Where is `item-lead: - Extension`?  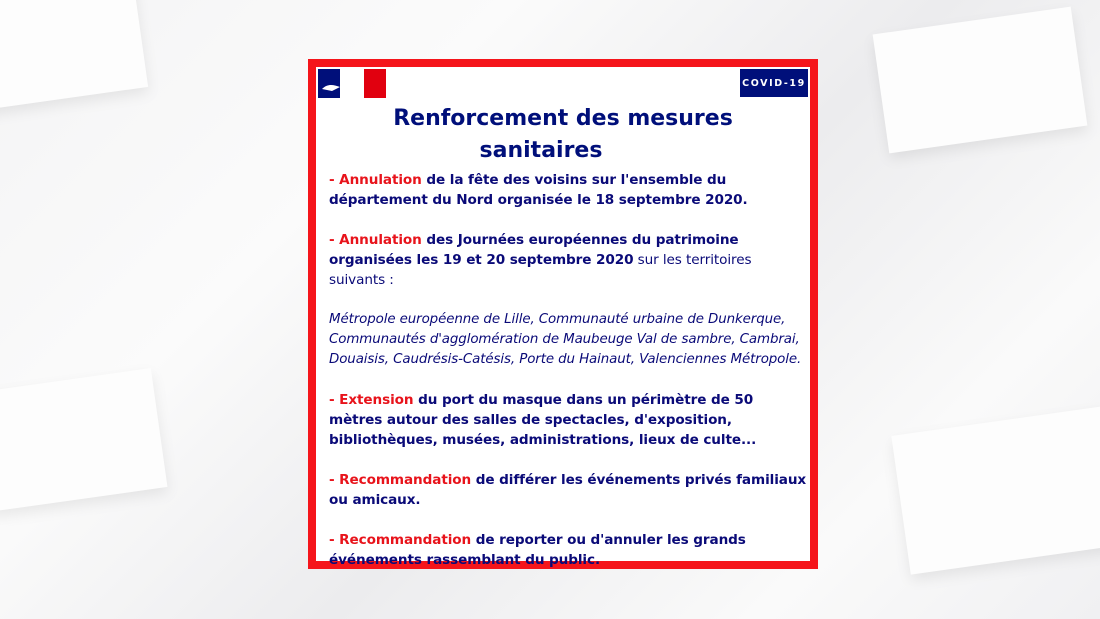
item-lead: - Extension is located at coordinates (371, 400).